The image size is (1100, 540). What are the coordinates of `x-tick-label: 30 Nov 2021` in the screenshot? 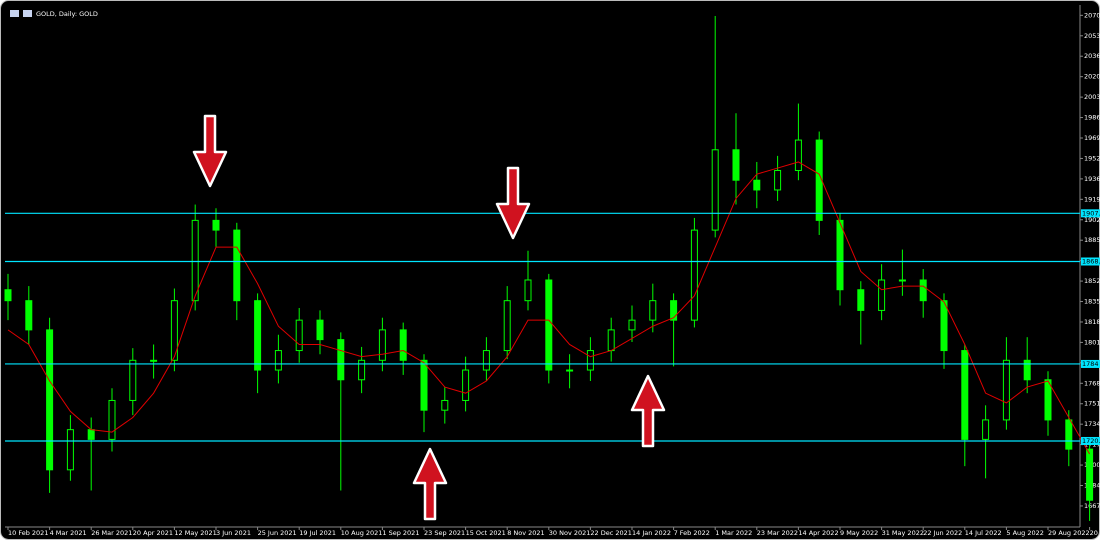 It's located at (570, 533).